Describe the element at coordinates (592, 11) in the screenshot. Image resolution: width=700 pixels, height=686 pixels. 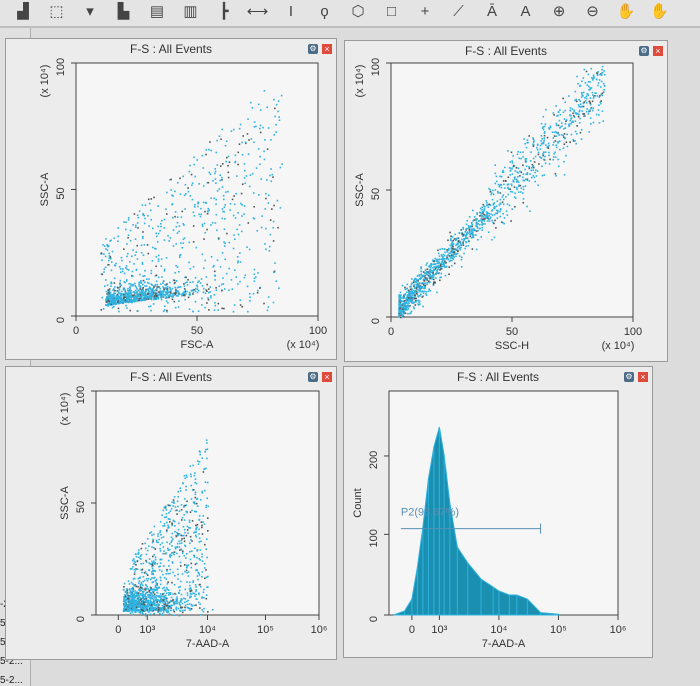
I see `zoom-out-icon: ⊖` at that location.